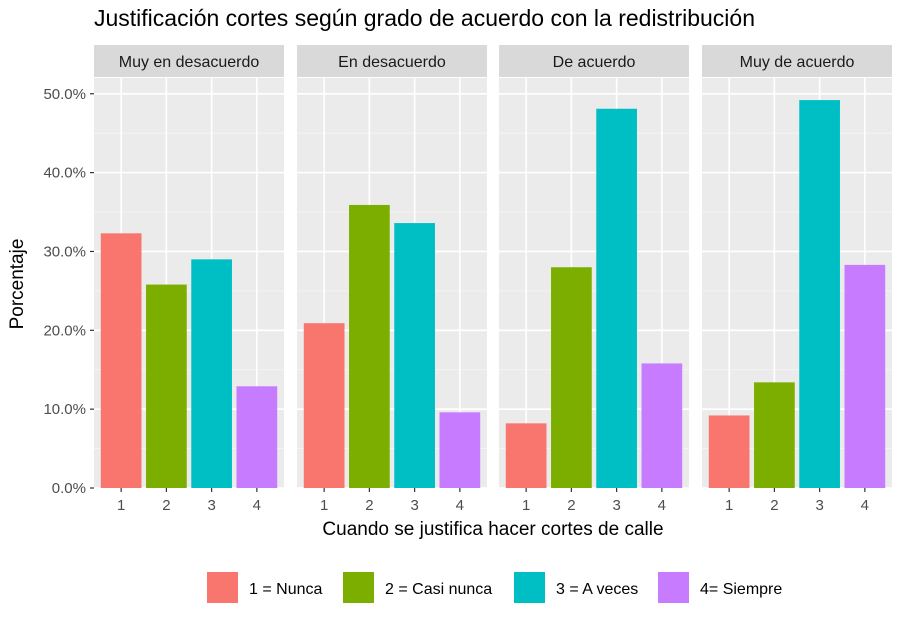 This screenshot has height=633, width=924. What do you see at coordinates (68, 291) in the screenshot?
I see `y-axis: 0.0% 10.0% 20.0% 30.0% 40.0% 50.0%` at bounding box center [68, 291].